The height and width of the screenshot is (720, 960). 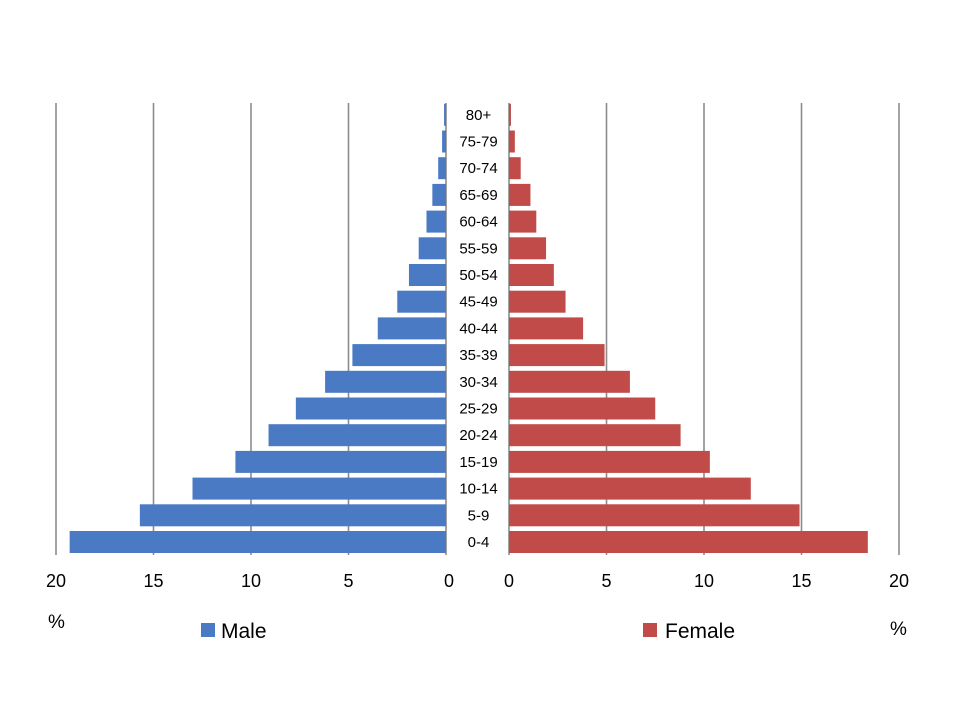 What do you see at coordinates (251, 581) in the screenshot?
I see `x-tick-left: 10` at bounding box center [251, 581].